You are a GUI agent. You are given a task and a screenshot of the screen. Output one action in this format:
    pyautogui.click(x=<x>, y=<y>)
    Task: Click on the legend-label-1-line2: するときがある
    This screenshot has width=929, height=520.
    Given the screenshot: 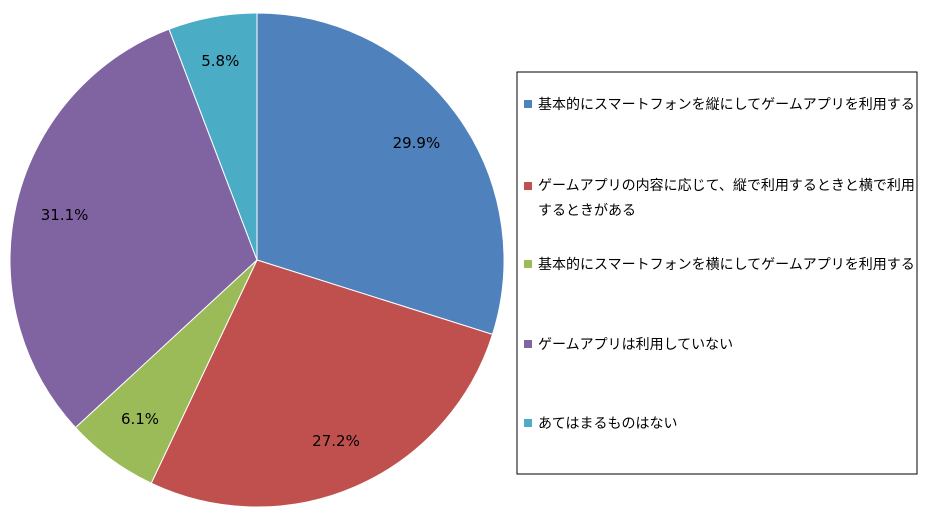 What is the action you would take?
    pyautogui.click(x=587, y=211)
    